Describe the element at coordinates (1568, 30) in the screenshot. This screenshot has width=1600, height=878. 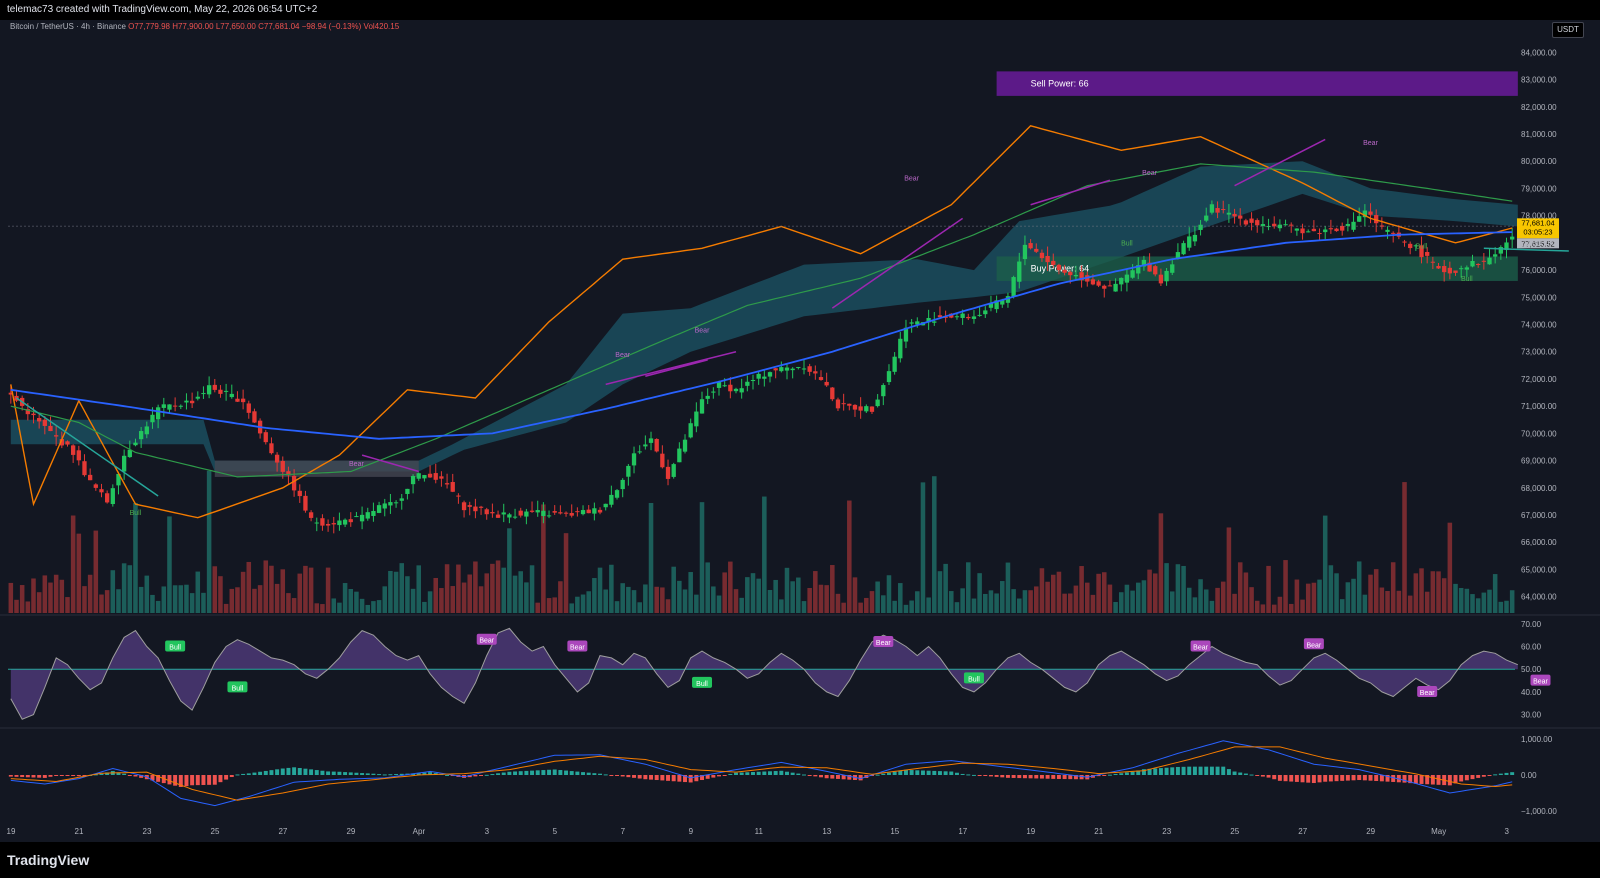
I see `currency-button: USDT` at that location.